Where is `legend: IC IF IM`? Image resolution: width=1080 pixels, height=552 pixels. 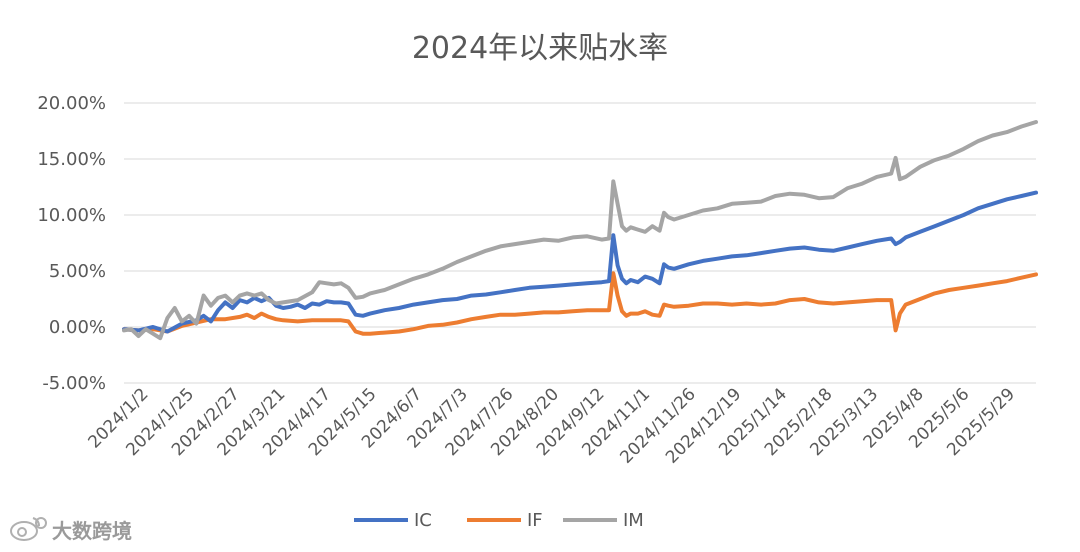 legend: IC IF IM is located at coordinates (499, 520).